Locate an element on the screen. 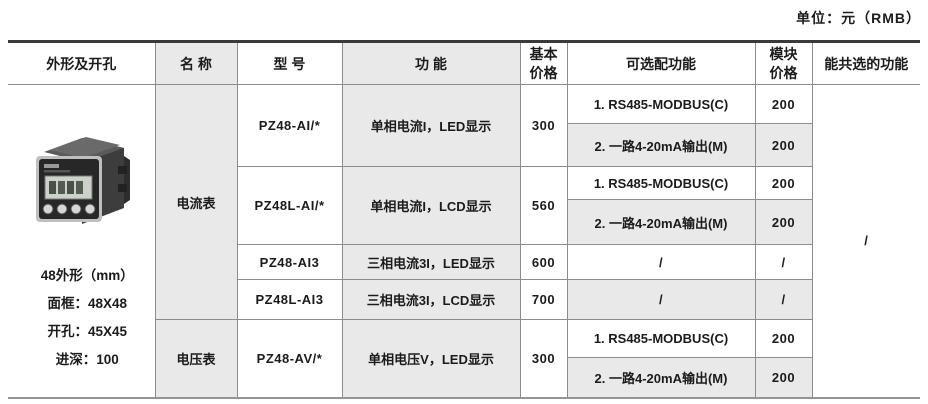  function-pz48-ai3: 三相电流3I，LED显示 is located at coordinates (431, 262).